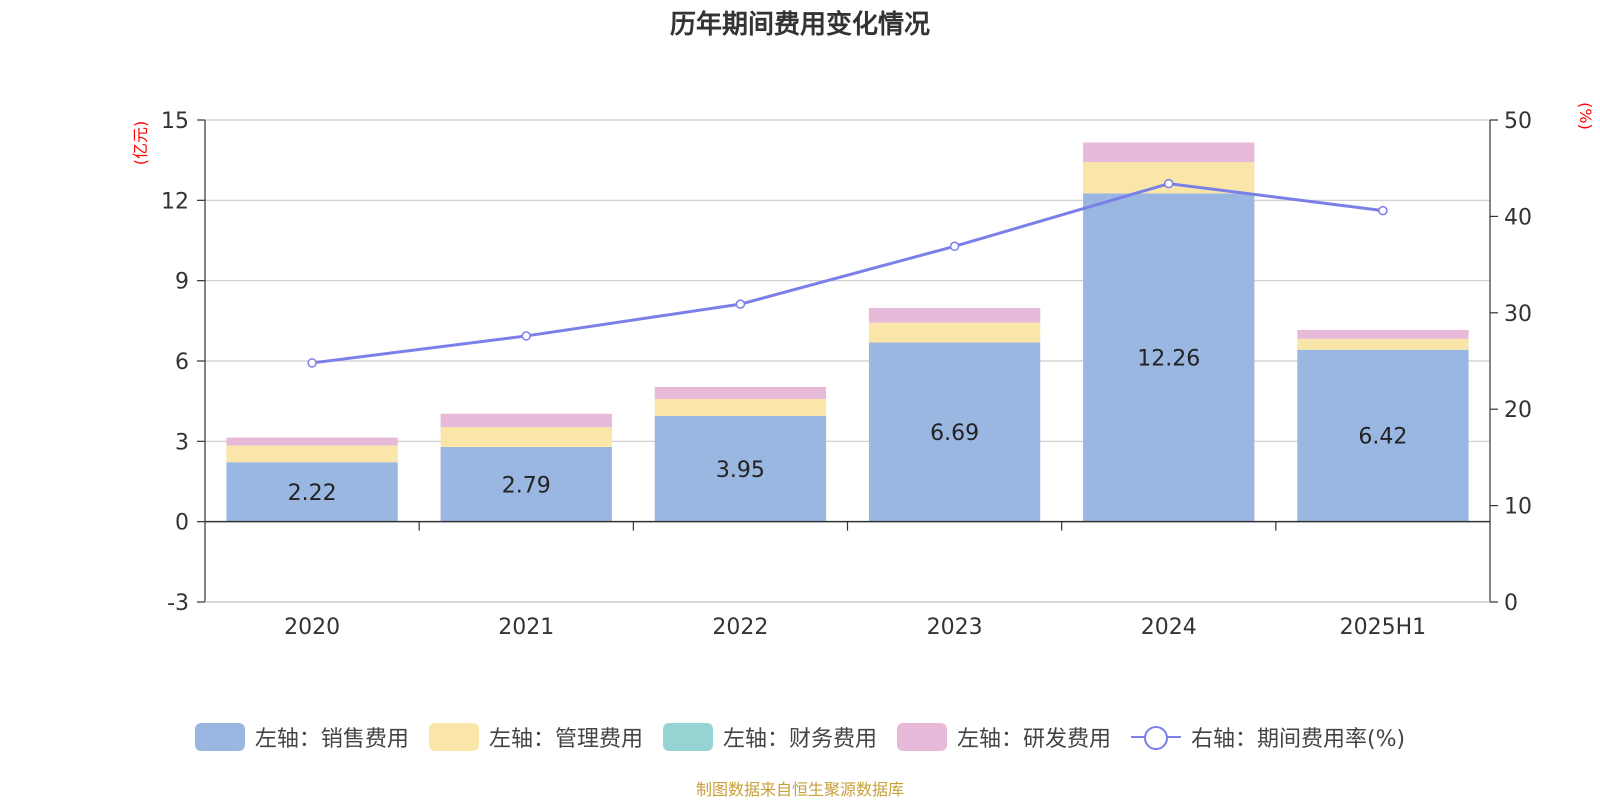  I want to click on y-right-tick-label: 30, so click(1518, 314).